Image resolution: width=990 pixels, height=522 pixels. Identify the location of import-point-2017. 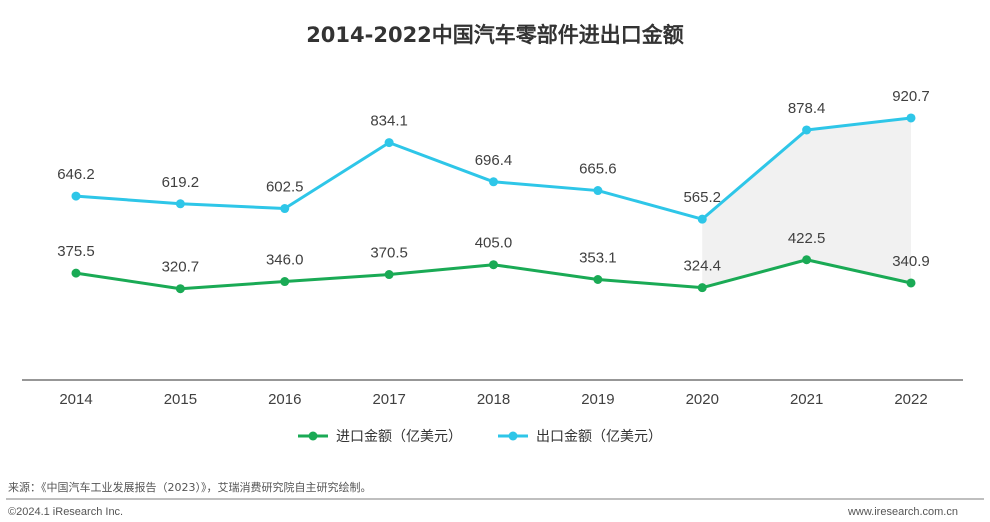
(389, 275).